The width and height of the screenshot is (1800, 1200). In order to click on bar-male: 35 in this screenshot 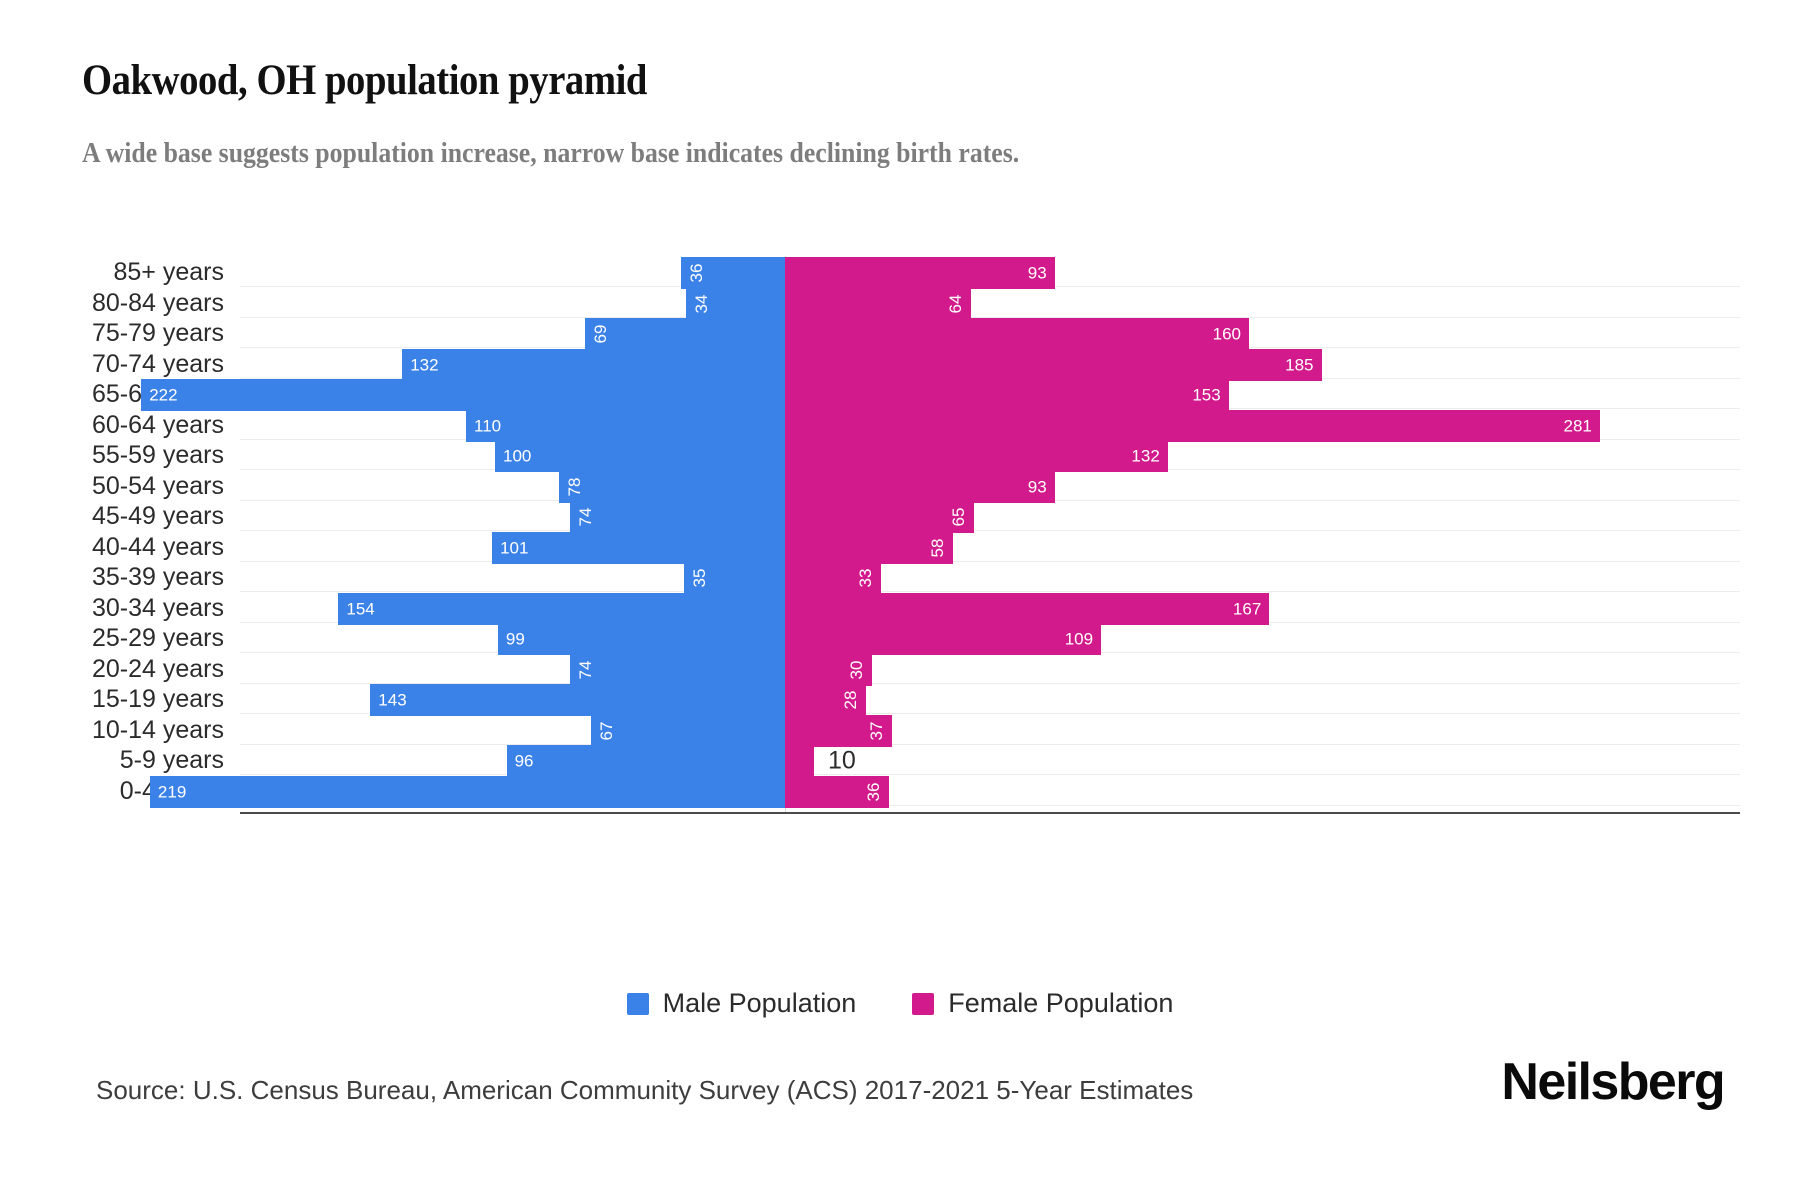, I will do `click(734, 578)`.